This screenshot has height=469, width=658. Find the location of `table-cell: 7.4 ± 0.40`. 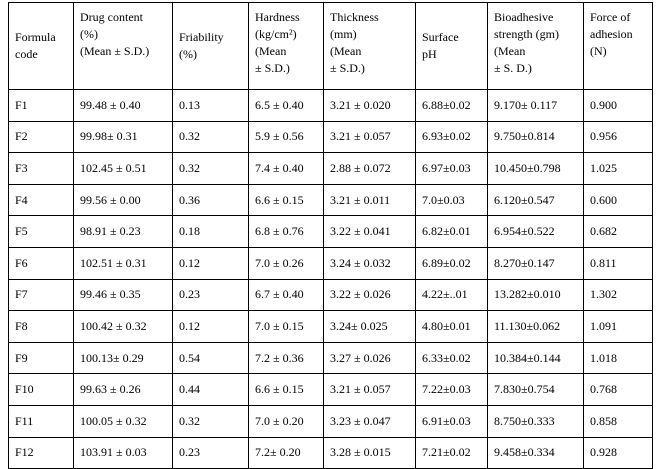

table-cell: 7.4 ± 0.40 is located at coordinates (286, 168).